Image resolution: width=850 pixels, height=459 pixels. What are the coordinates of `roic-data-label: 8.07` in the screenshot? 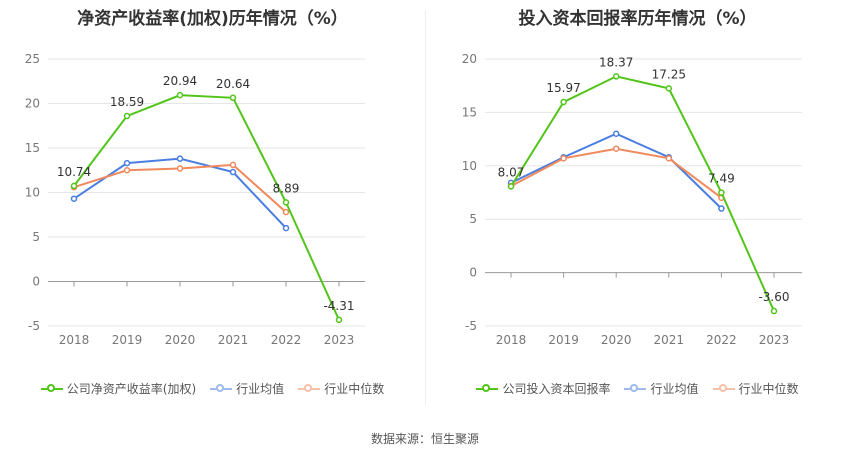 It's located at (511, 172).